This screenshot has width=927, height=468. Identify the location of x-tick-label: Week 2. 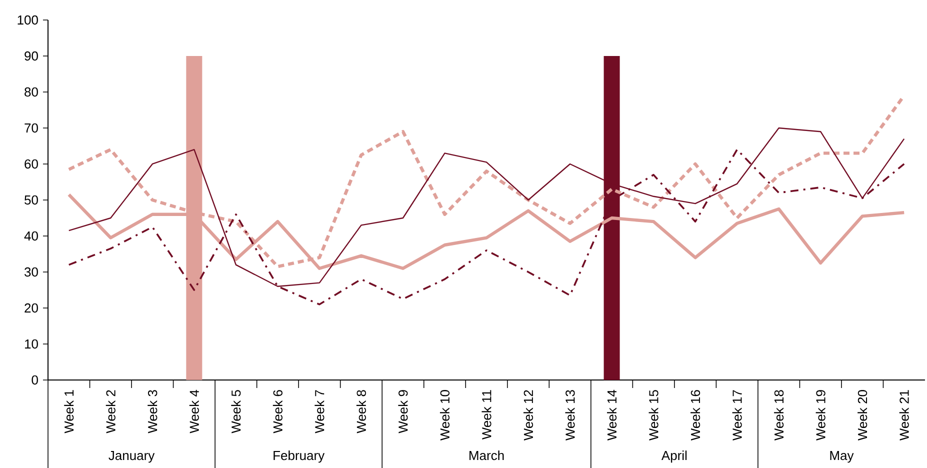
(111, 412).